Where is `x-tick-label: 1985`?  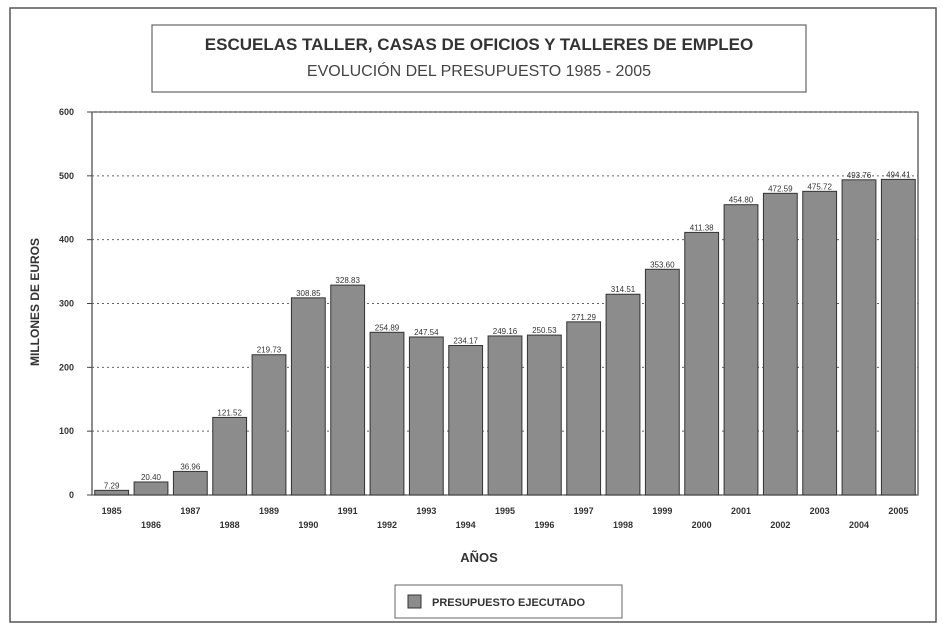
x-tick-label: 1985 is located at coordinates (112, 511).